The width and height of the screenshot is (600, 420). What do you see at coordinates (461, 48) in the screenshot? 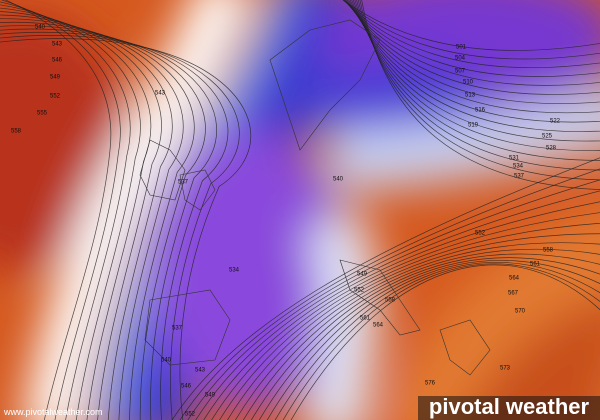
I see `contour-label: 501` at bounding box center [461, 48].